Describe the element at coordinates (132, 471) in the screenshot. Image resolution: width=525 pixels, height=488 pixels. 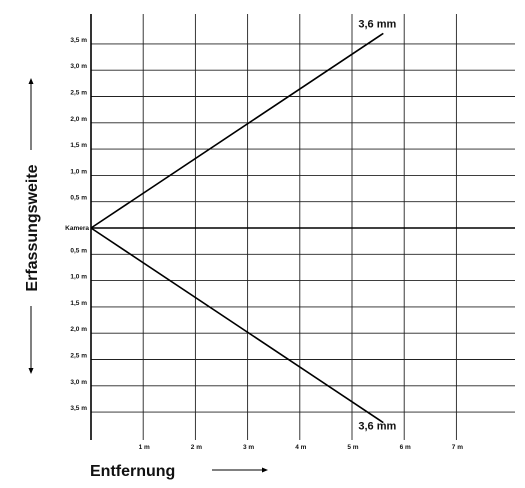
I see `x-axis-title: Entfernung` at that location.